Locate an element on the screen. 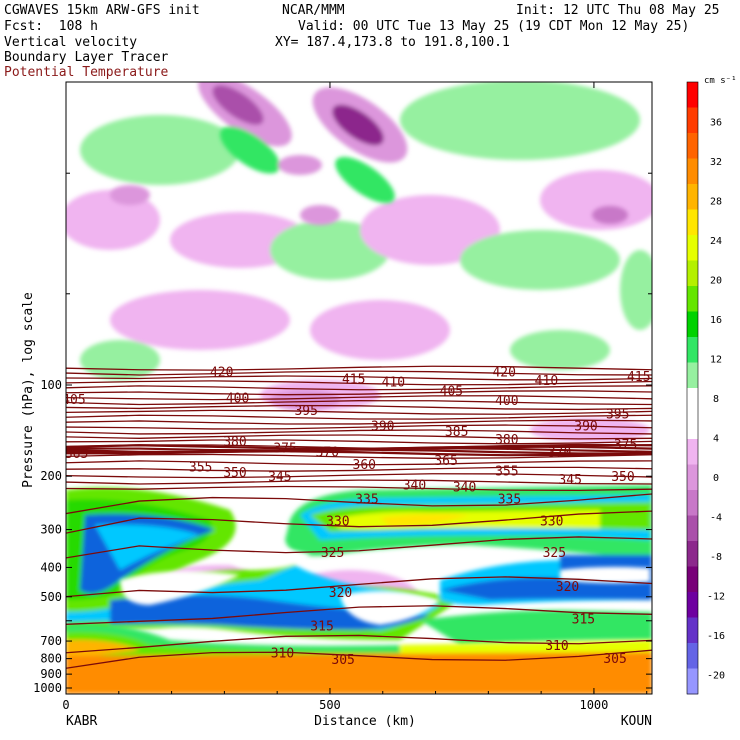 This screenshot has width=740, height=740. theta-label: 345 is located at coordinates (569, 480).